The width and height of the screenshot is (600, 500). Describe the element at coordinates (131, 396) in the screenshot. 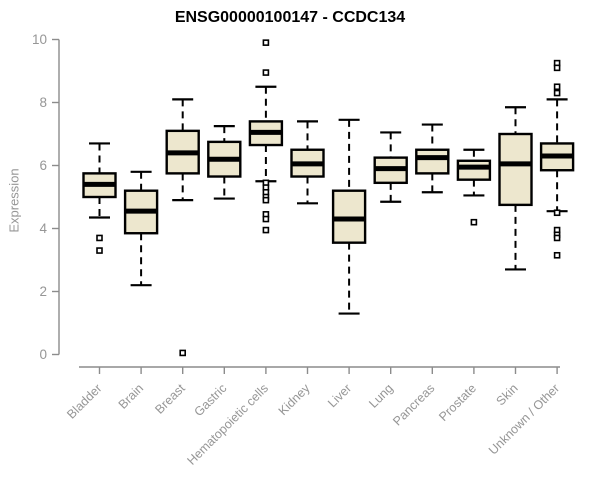

I see `x-tick-label-brain: Brain` at that location.